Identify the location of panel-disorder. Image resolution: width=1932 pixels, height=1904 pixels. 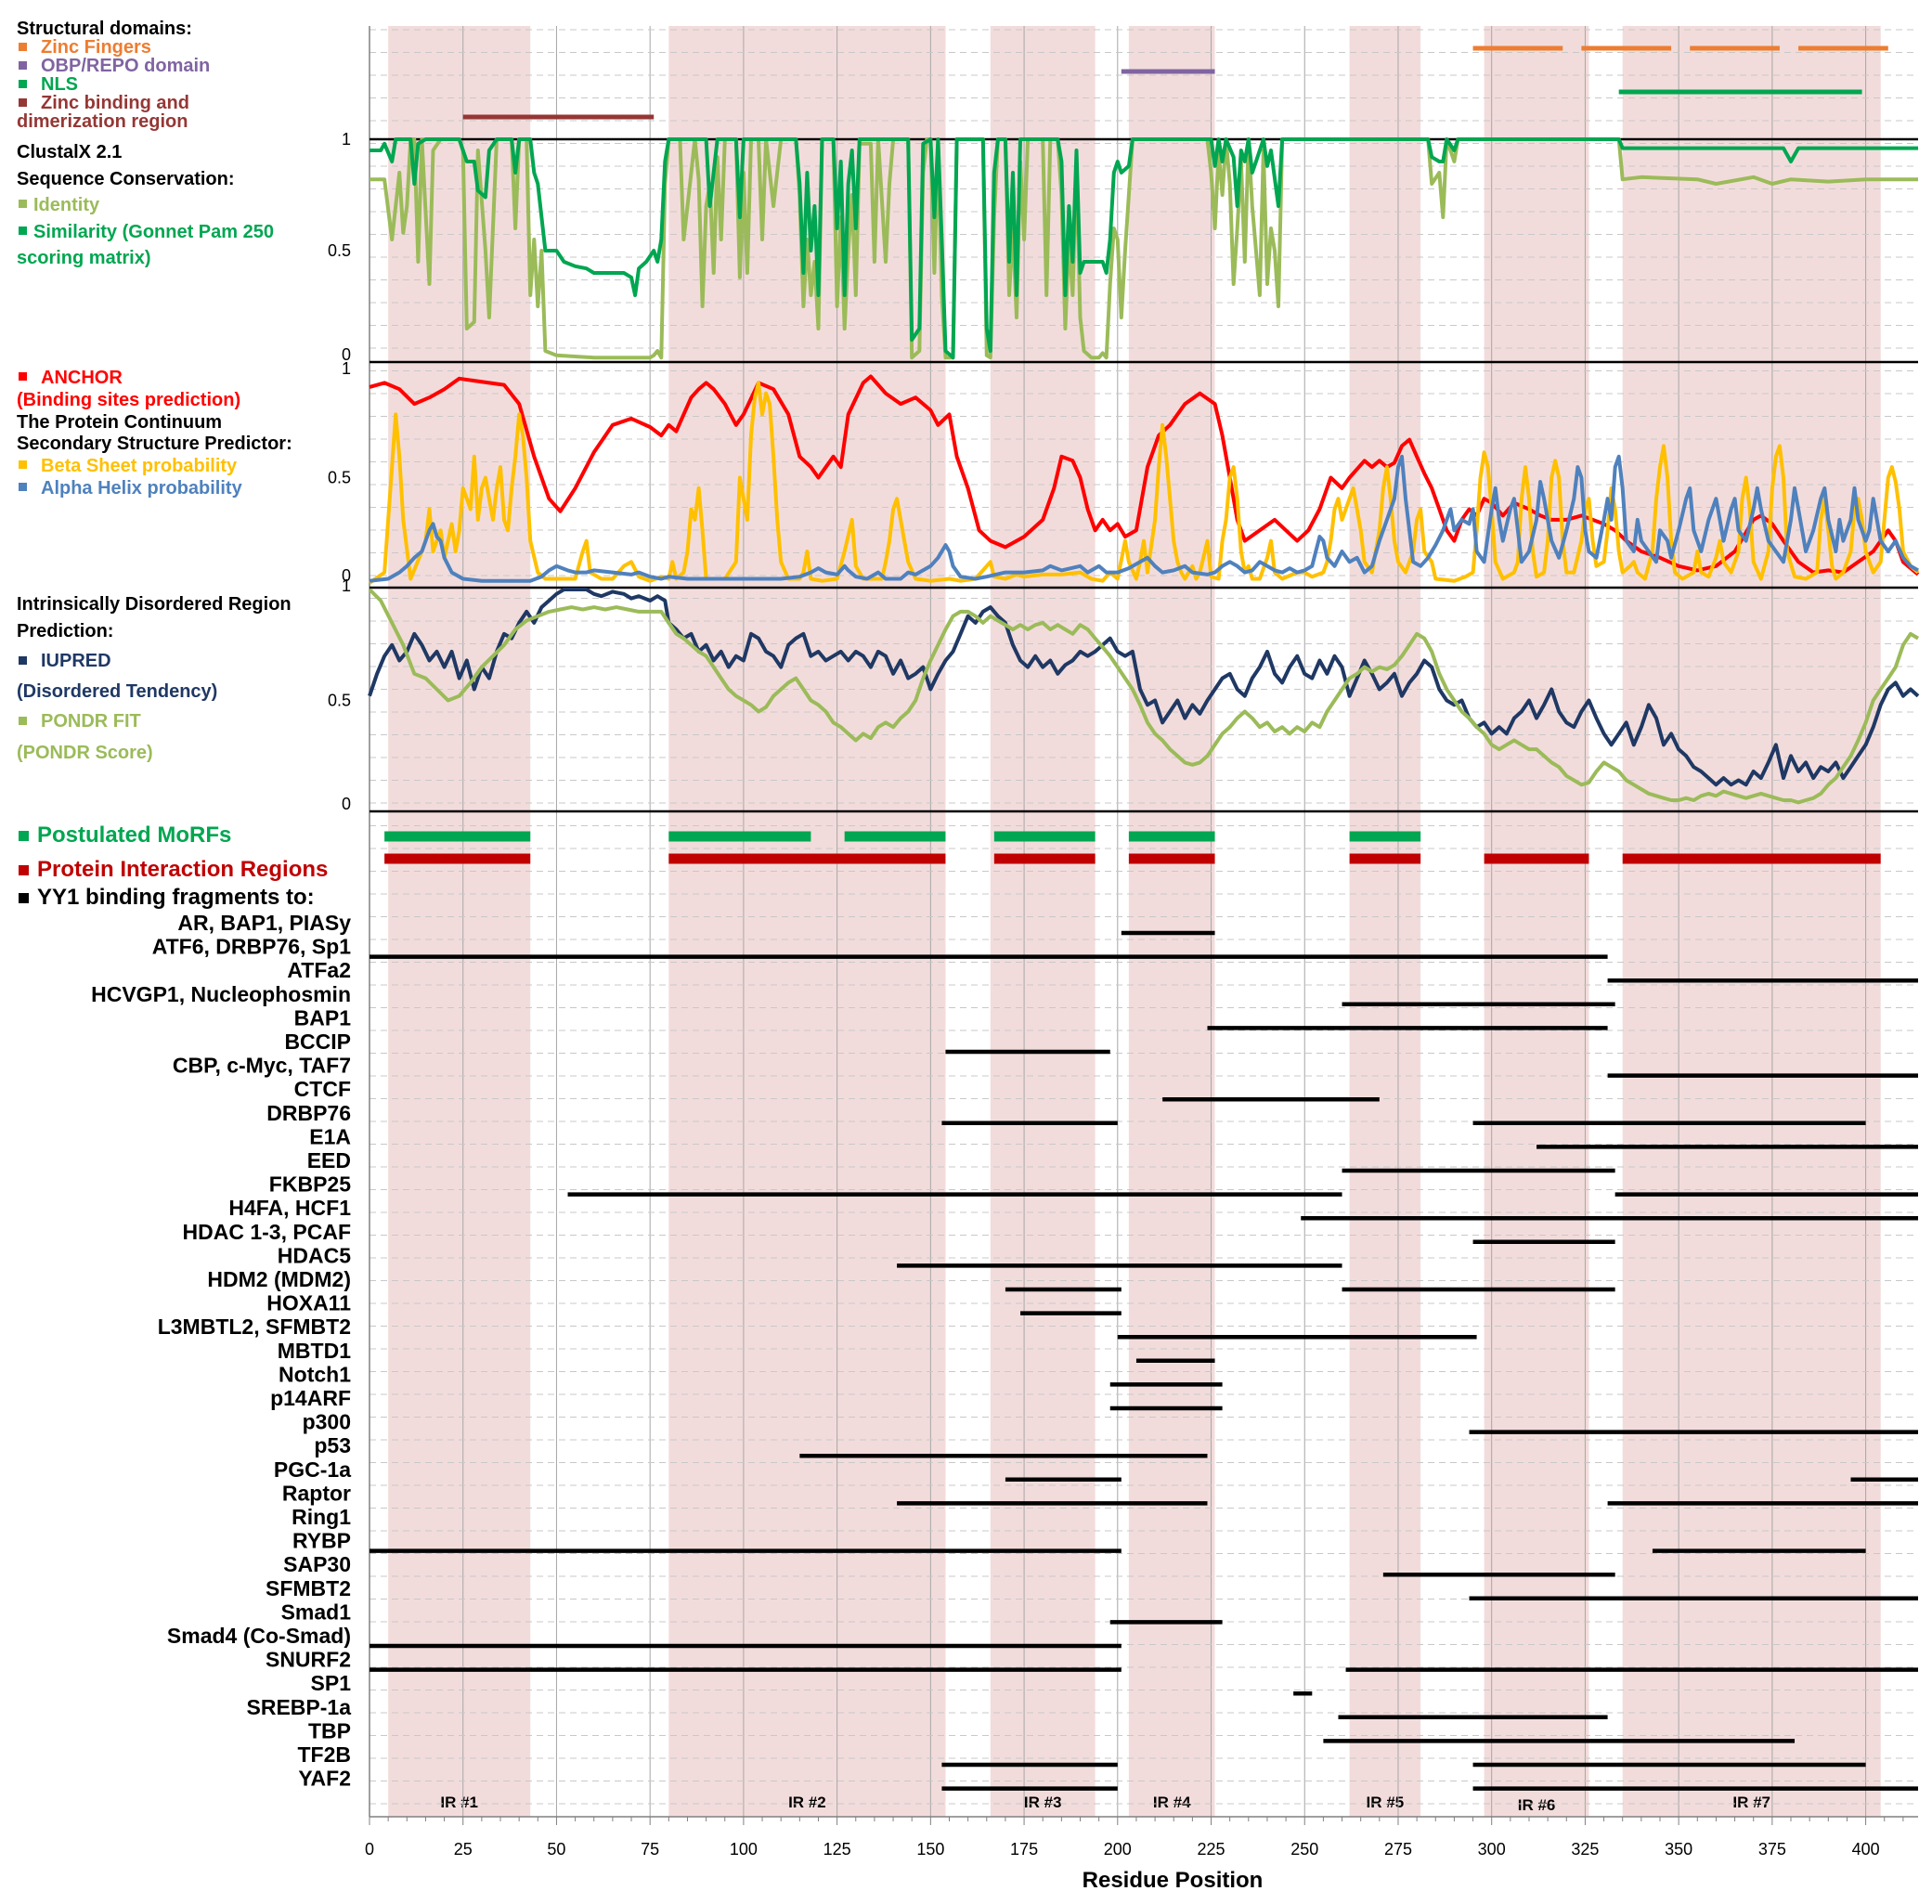
(1144, 696).